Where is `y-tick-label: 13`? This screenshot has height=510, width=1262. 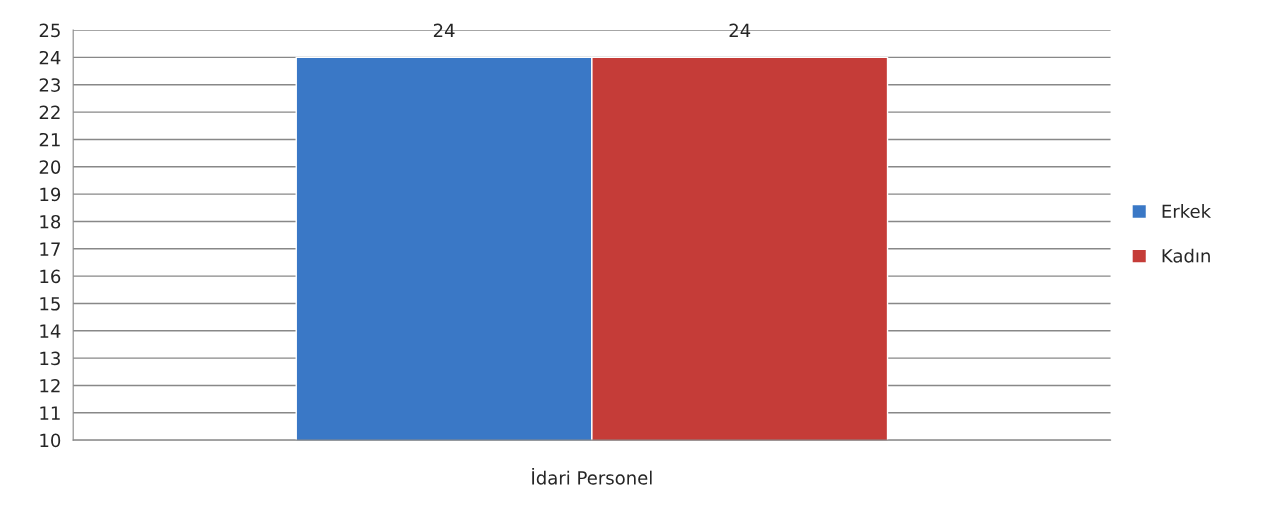 y-tick-label: 13 is located at coordinates (50, 358).